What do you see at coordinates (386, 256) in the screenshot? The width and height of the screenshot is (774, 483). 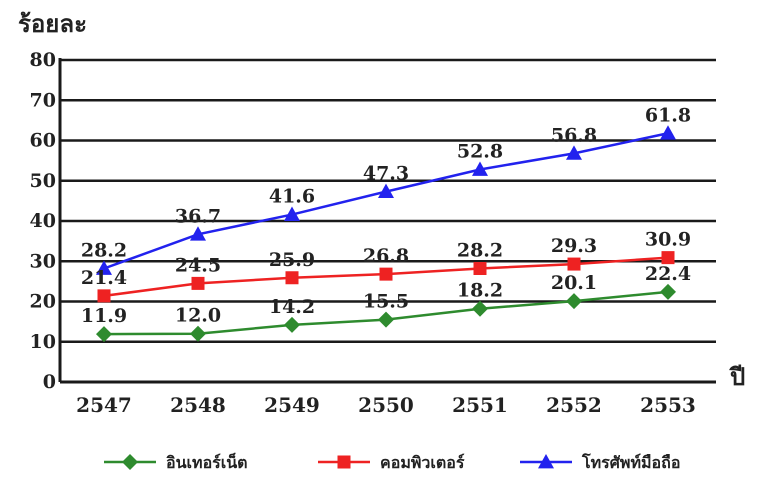 I see `series-2-label-2550: 26.8` at bounding box center [386, 256].